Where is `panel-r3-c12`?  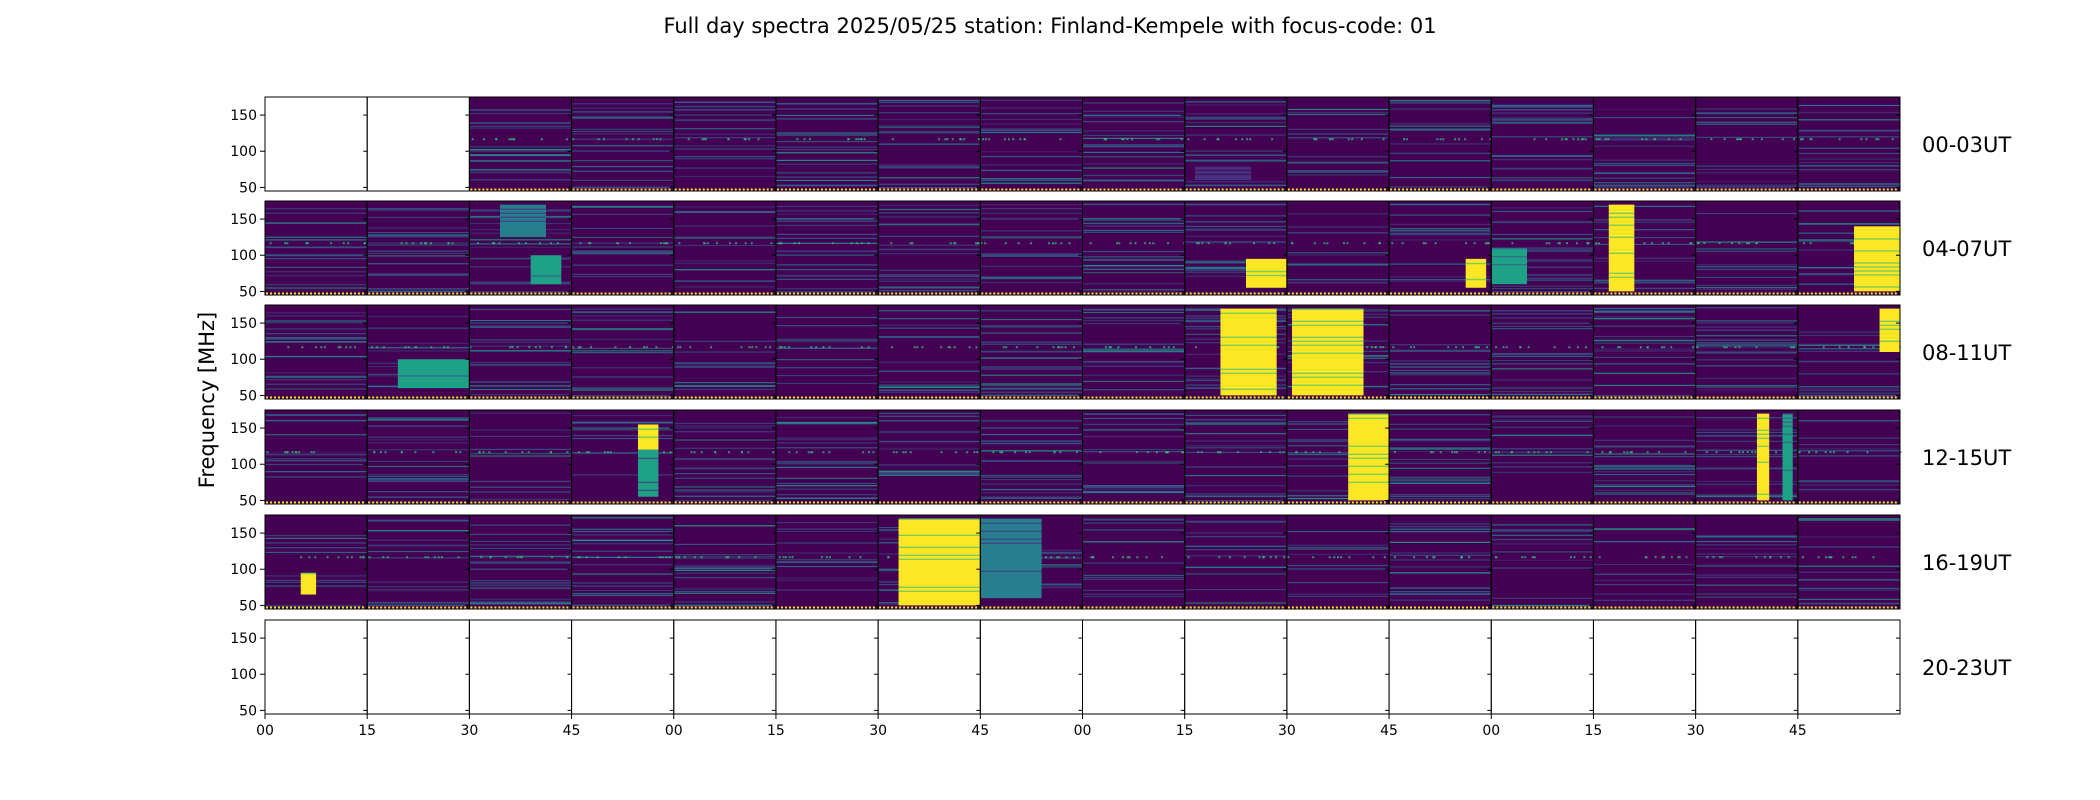 panel-r3-c12 is located at coordinates (1542, 457).